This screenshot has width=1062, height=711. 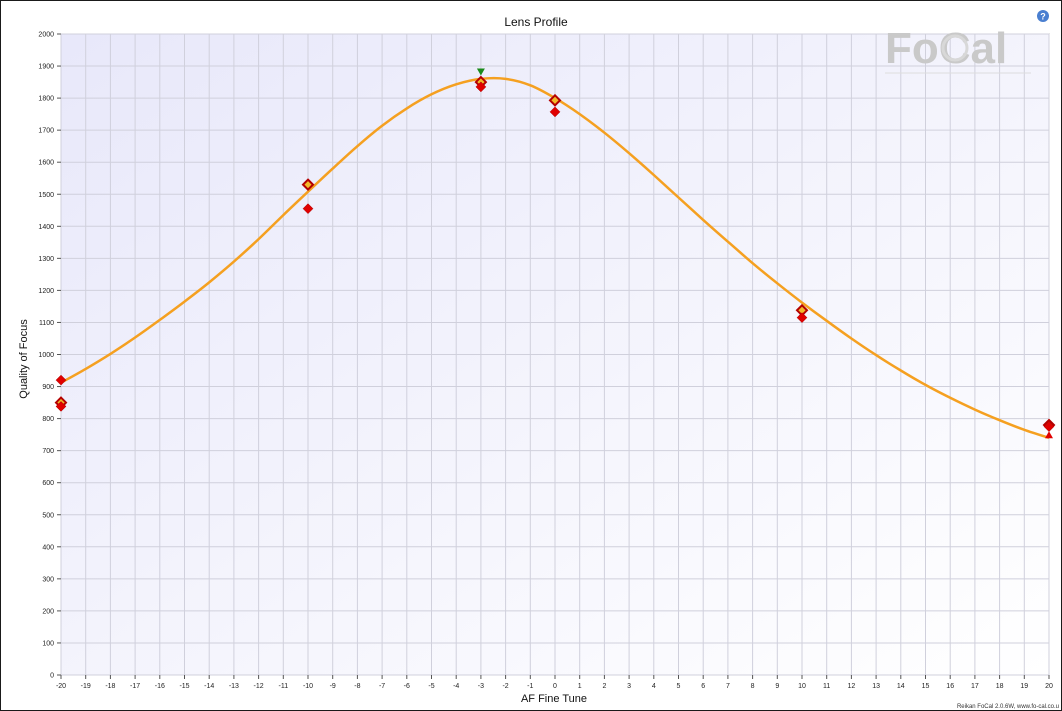 I want to click on x-tick-label: 12, so click(x=852, y=686).